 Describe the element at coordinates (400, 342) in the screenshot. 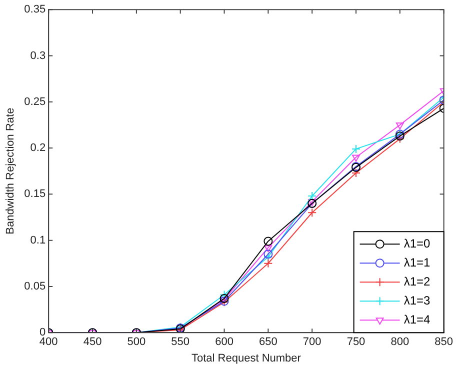

I see `x-tick-label: 800` at that location.